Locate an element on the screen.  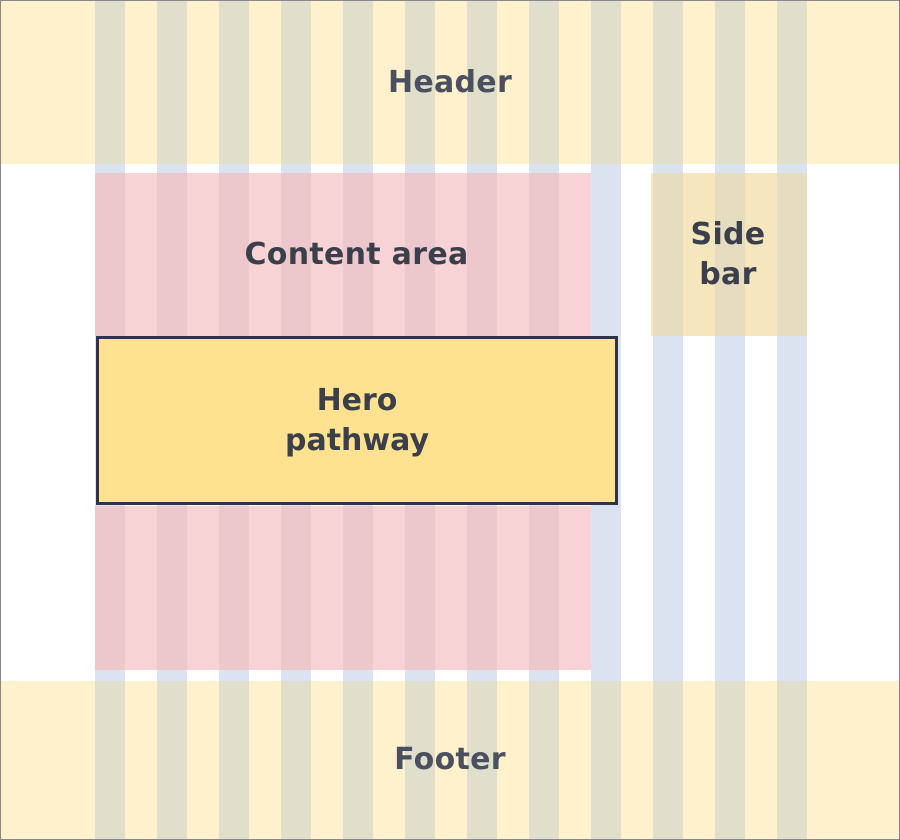
sidebar-label-container: Side bar is located at coordinates (728, 254).